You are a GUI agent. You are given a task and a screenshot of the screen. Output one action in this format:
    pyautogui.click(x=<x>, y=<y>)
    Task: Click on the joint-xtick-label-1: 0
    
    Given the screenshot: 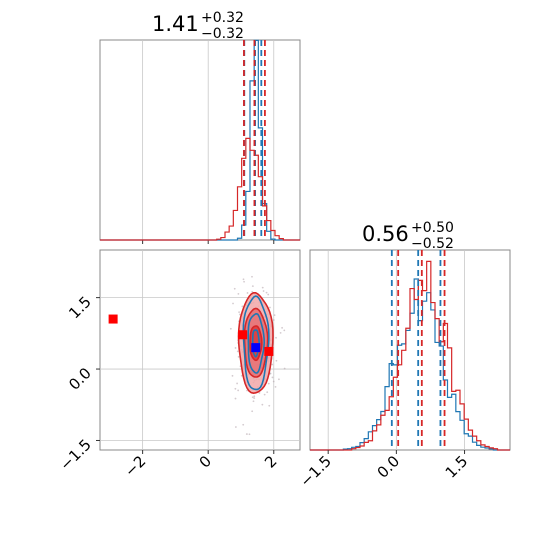 What is the action you would take?
    pyautogui.click(x=205, y=461)
    